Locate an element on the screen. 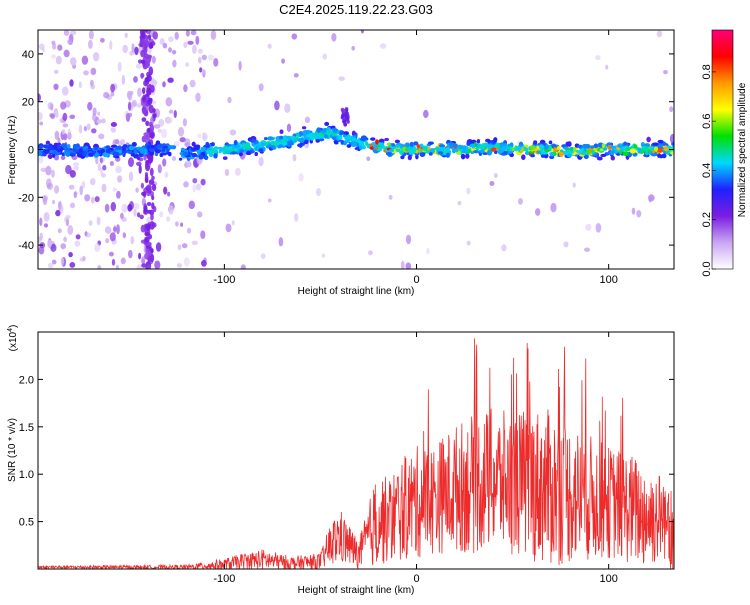 The image size is (750, 605). snr-multiplier-close: ) is located at coordinates (13, 326).